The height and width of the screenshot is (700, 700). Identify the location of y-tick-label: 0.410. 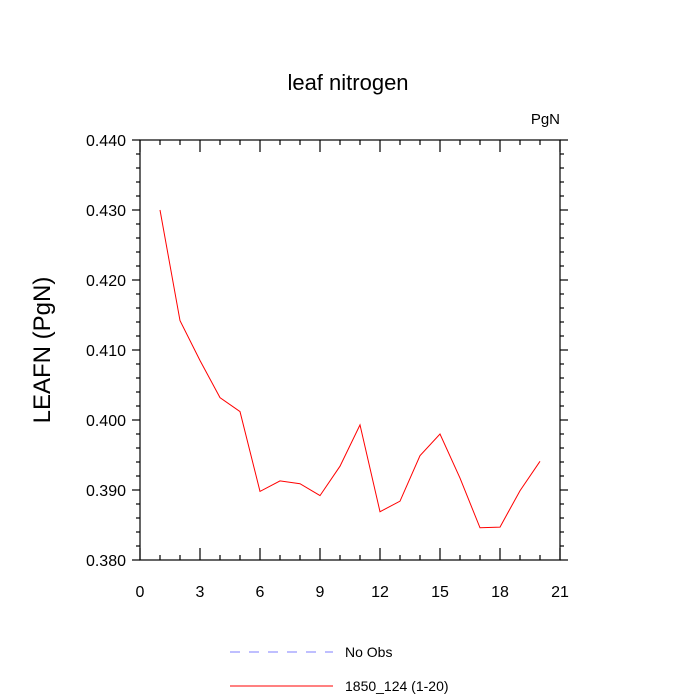
(106, 351).